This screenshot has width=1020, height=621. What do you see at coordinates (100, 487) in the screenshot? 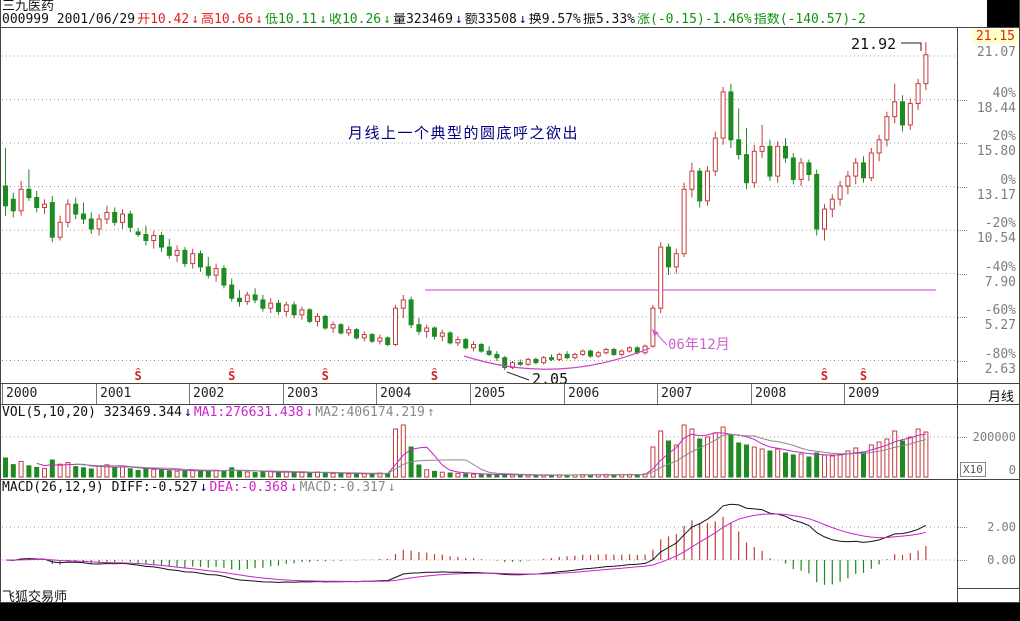
I see `macd-header-field: MACD(26,12,9) DIFF:-0.527` at bounding box center [100, 487].